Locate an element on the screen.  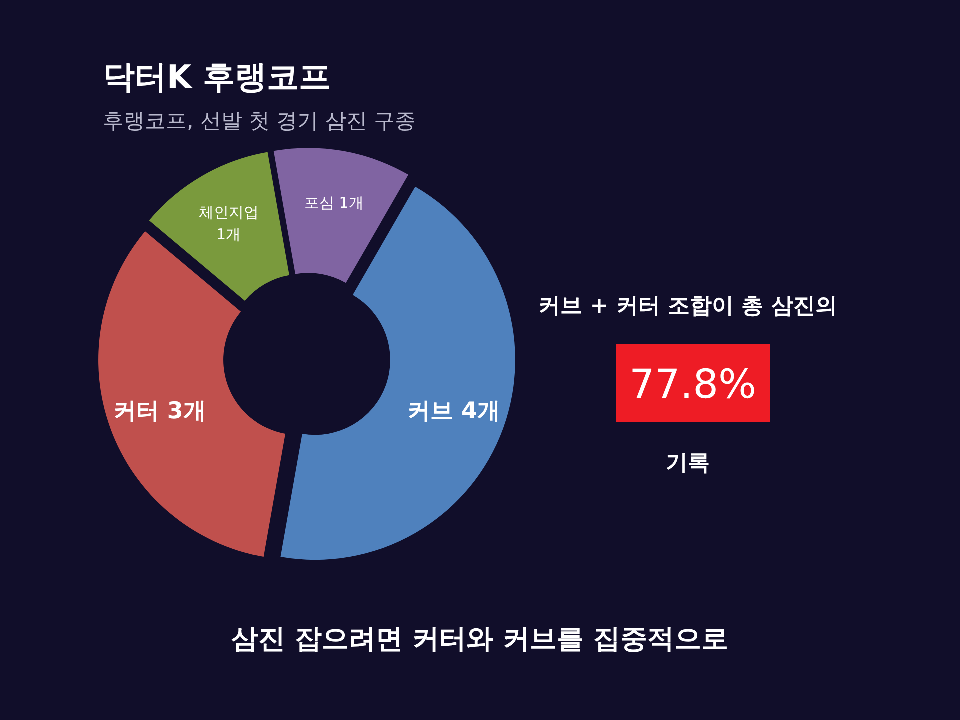
chart-subtitle: 후랭코프, 선발 첫 경기 삼진 구종 is located at coordinates (259, 121).